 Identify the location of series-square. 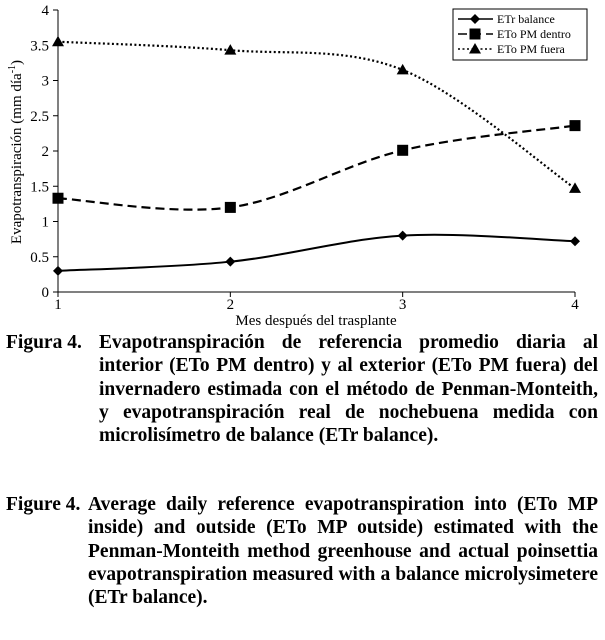
(316, 166).